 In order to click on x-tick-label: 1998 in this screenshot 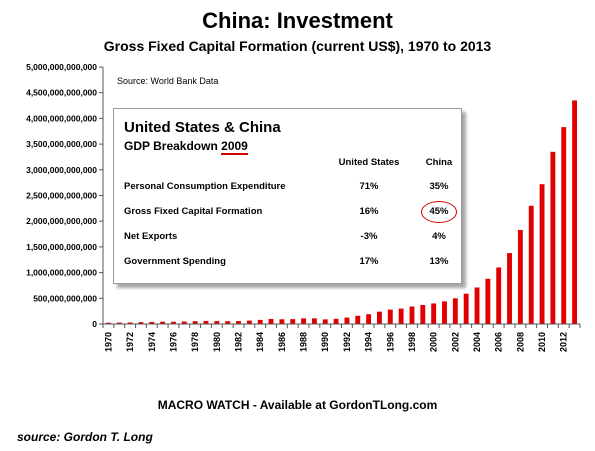, I will do `click(412, 342)`.